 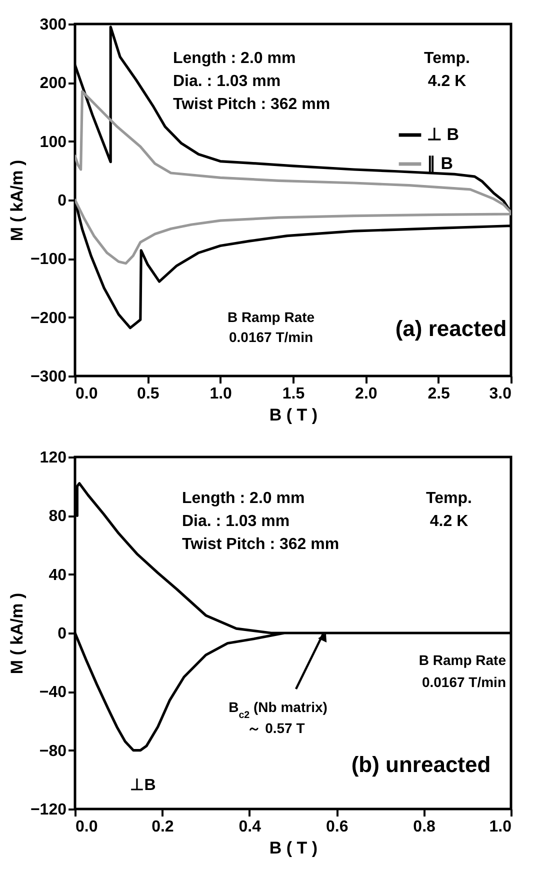 What do you see at coordinates (424, 827) in the screenshot?
I see `x-tick-label: 0.8` at bounding box center [424, 827].